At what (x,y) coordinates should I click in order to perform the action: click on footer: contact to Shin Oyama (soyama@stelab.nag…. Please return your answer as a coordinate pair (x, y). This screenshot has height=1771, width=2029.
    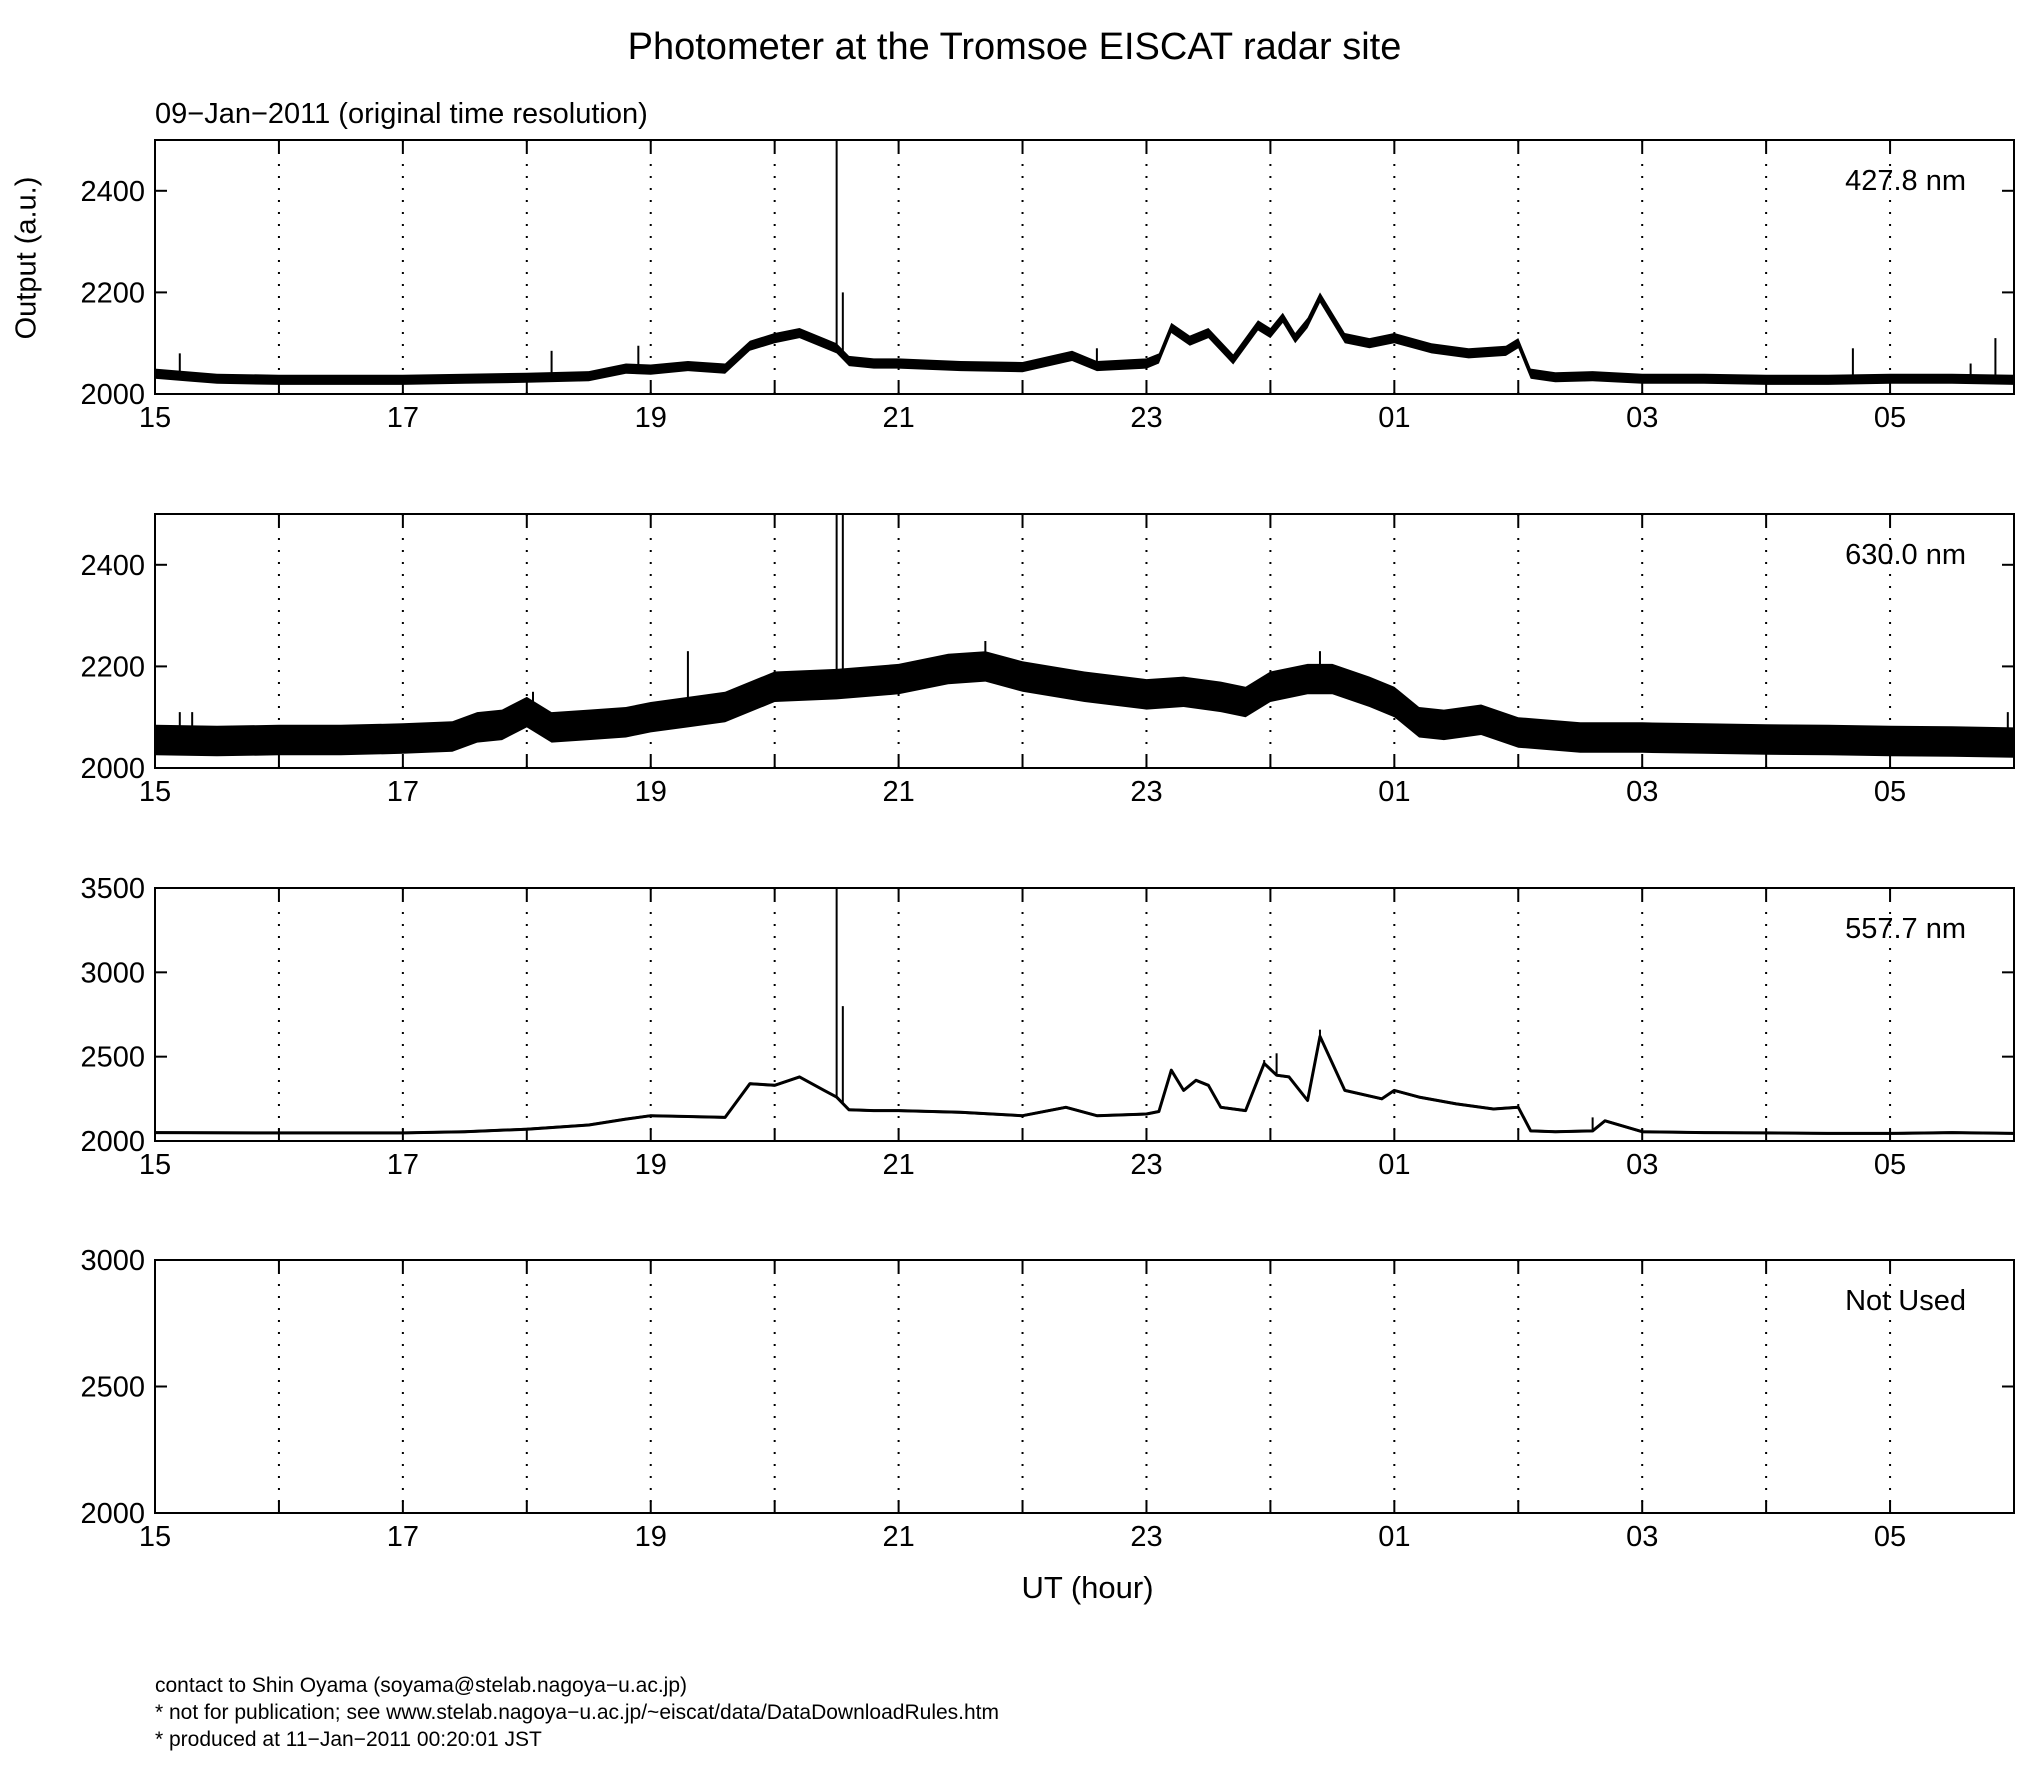
    Looking at the image, I should click on (577, 1712).